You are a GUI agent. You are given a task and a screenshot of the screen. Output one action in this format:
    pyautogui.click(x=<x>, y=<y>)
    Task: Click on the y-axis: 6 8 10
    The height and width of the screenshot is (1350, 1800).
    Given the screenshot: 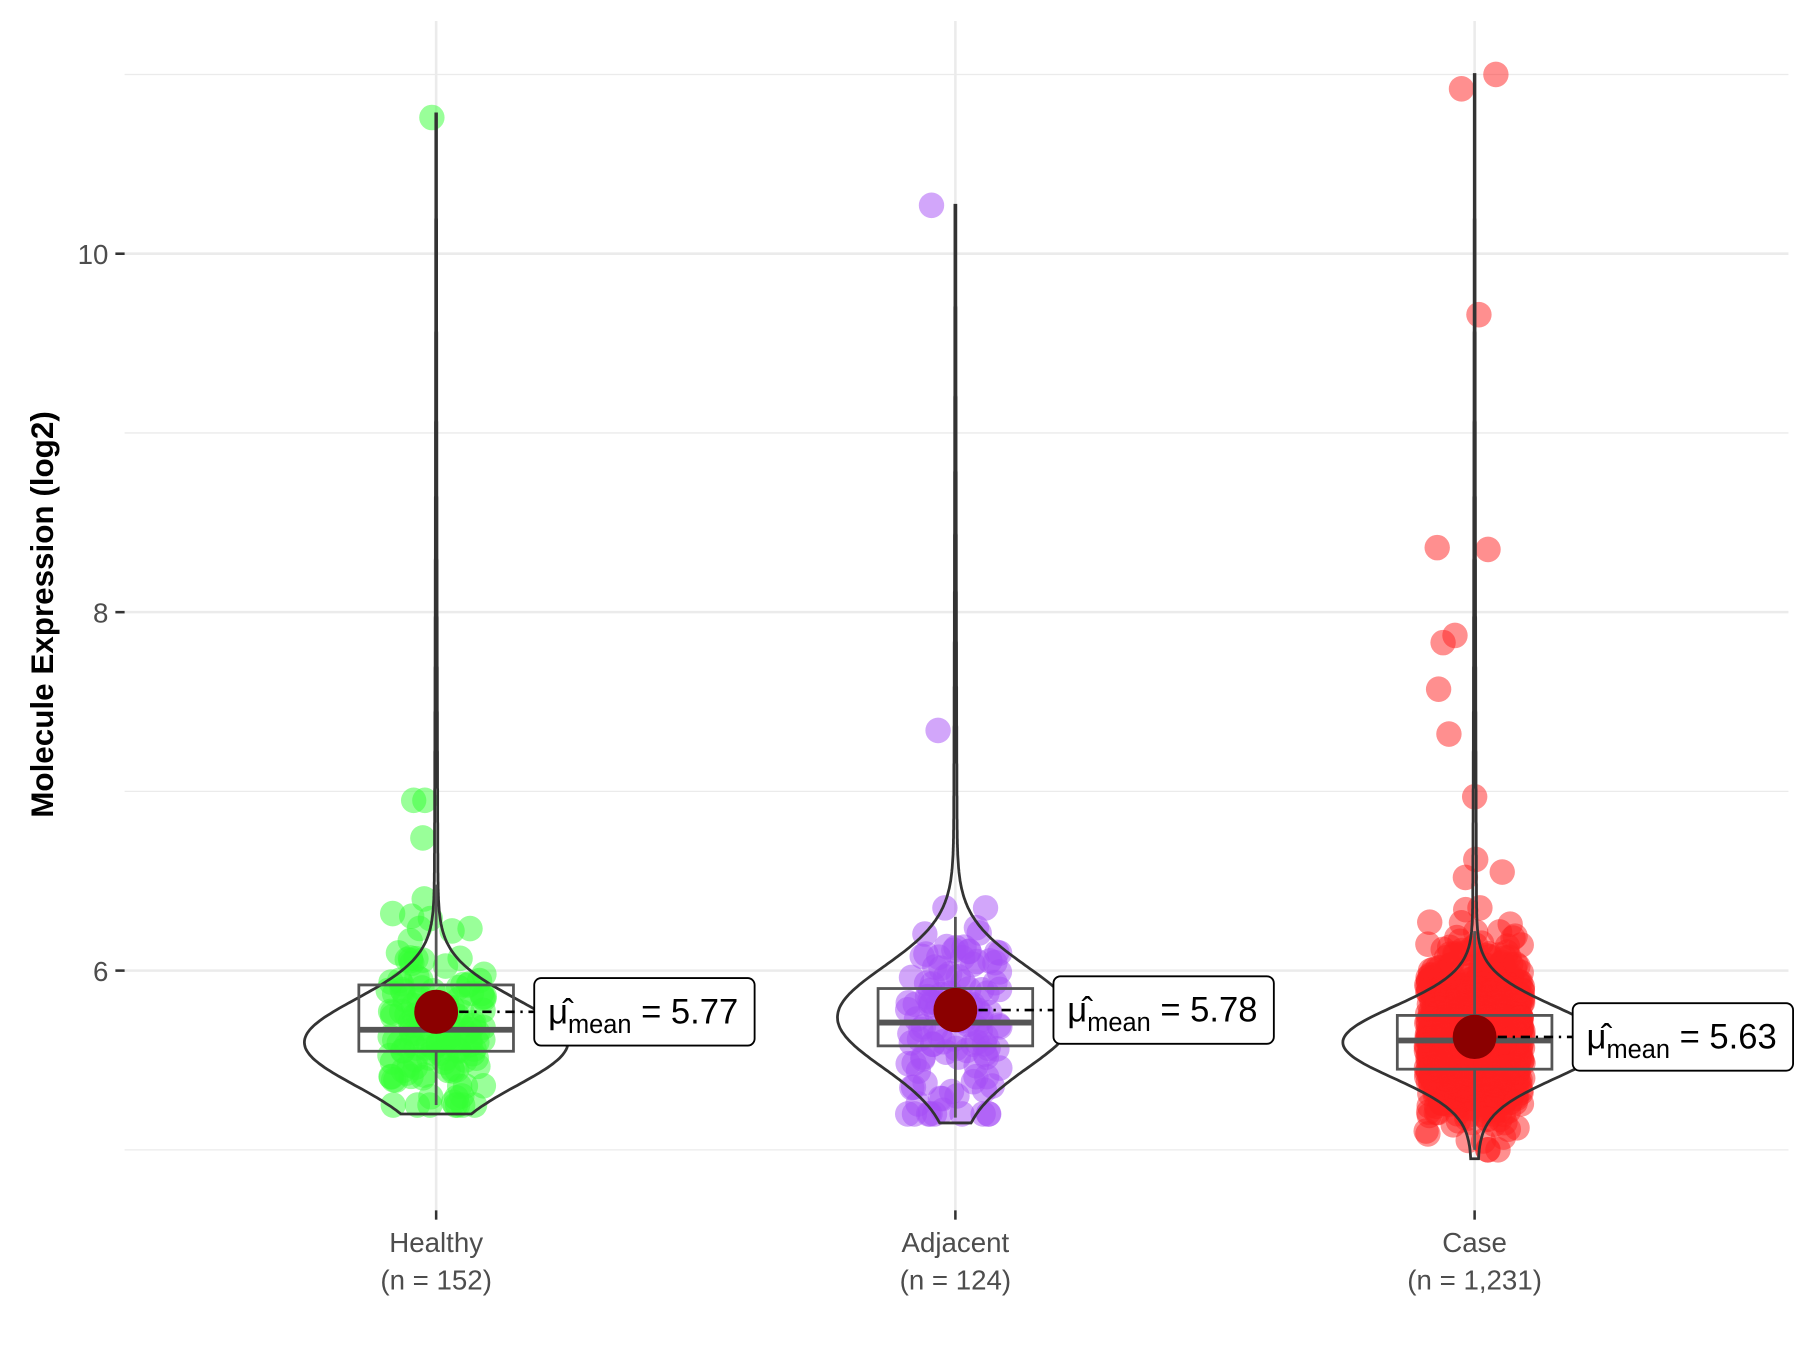 What is the action you would take?
    pyautogui.click(x=101, y=613)
    